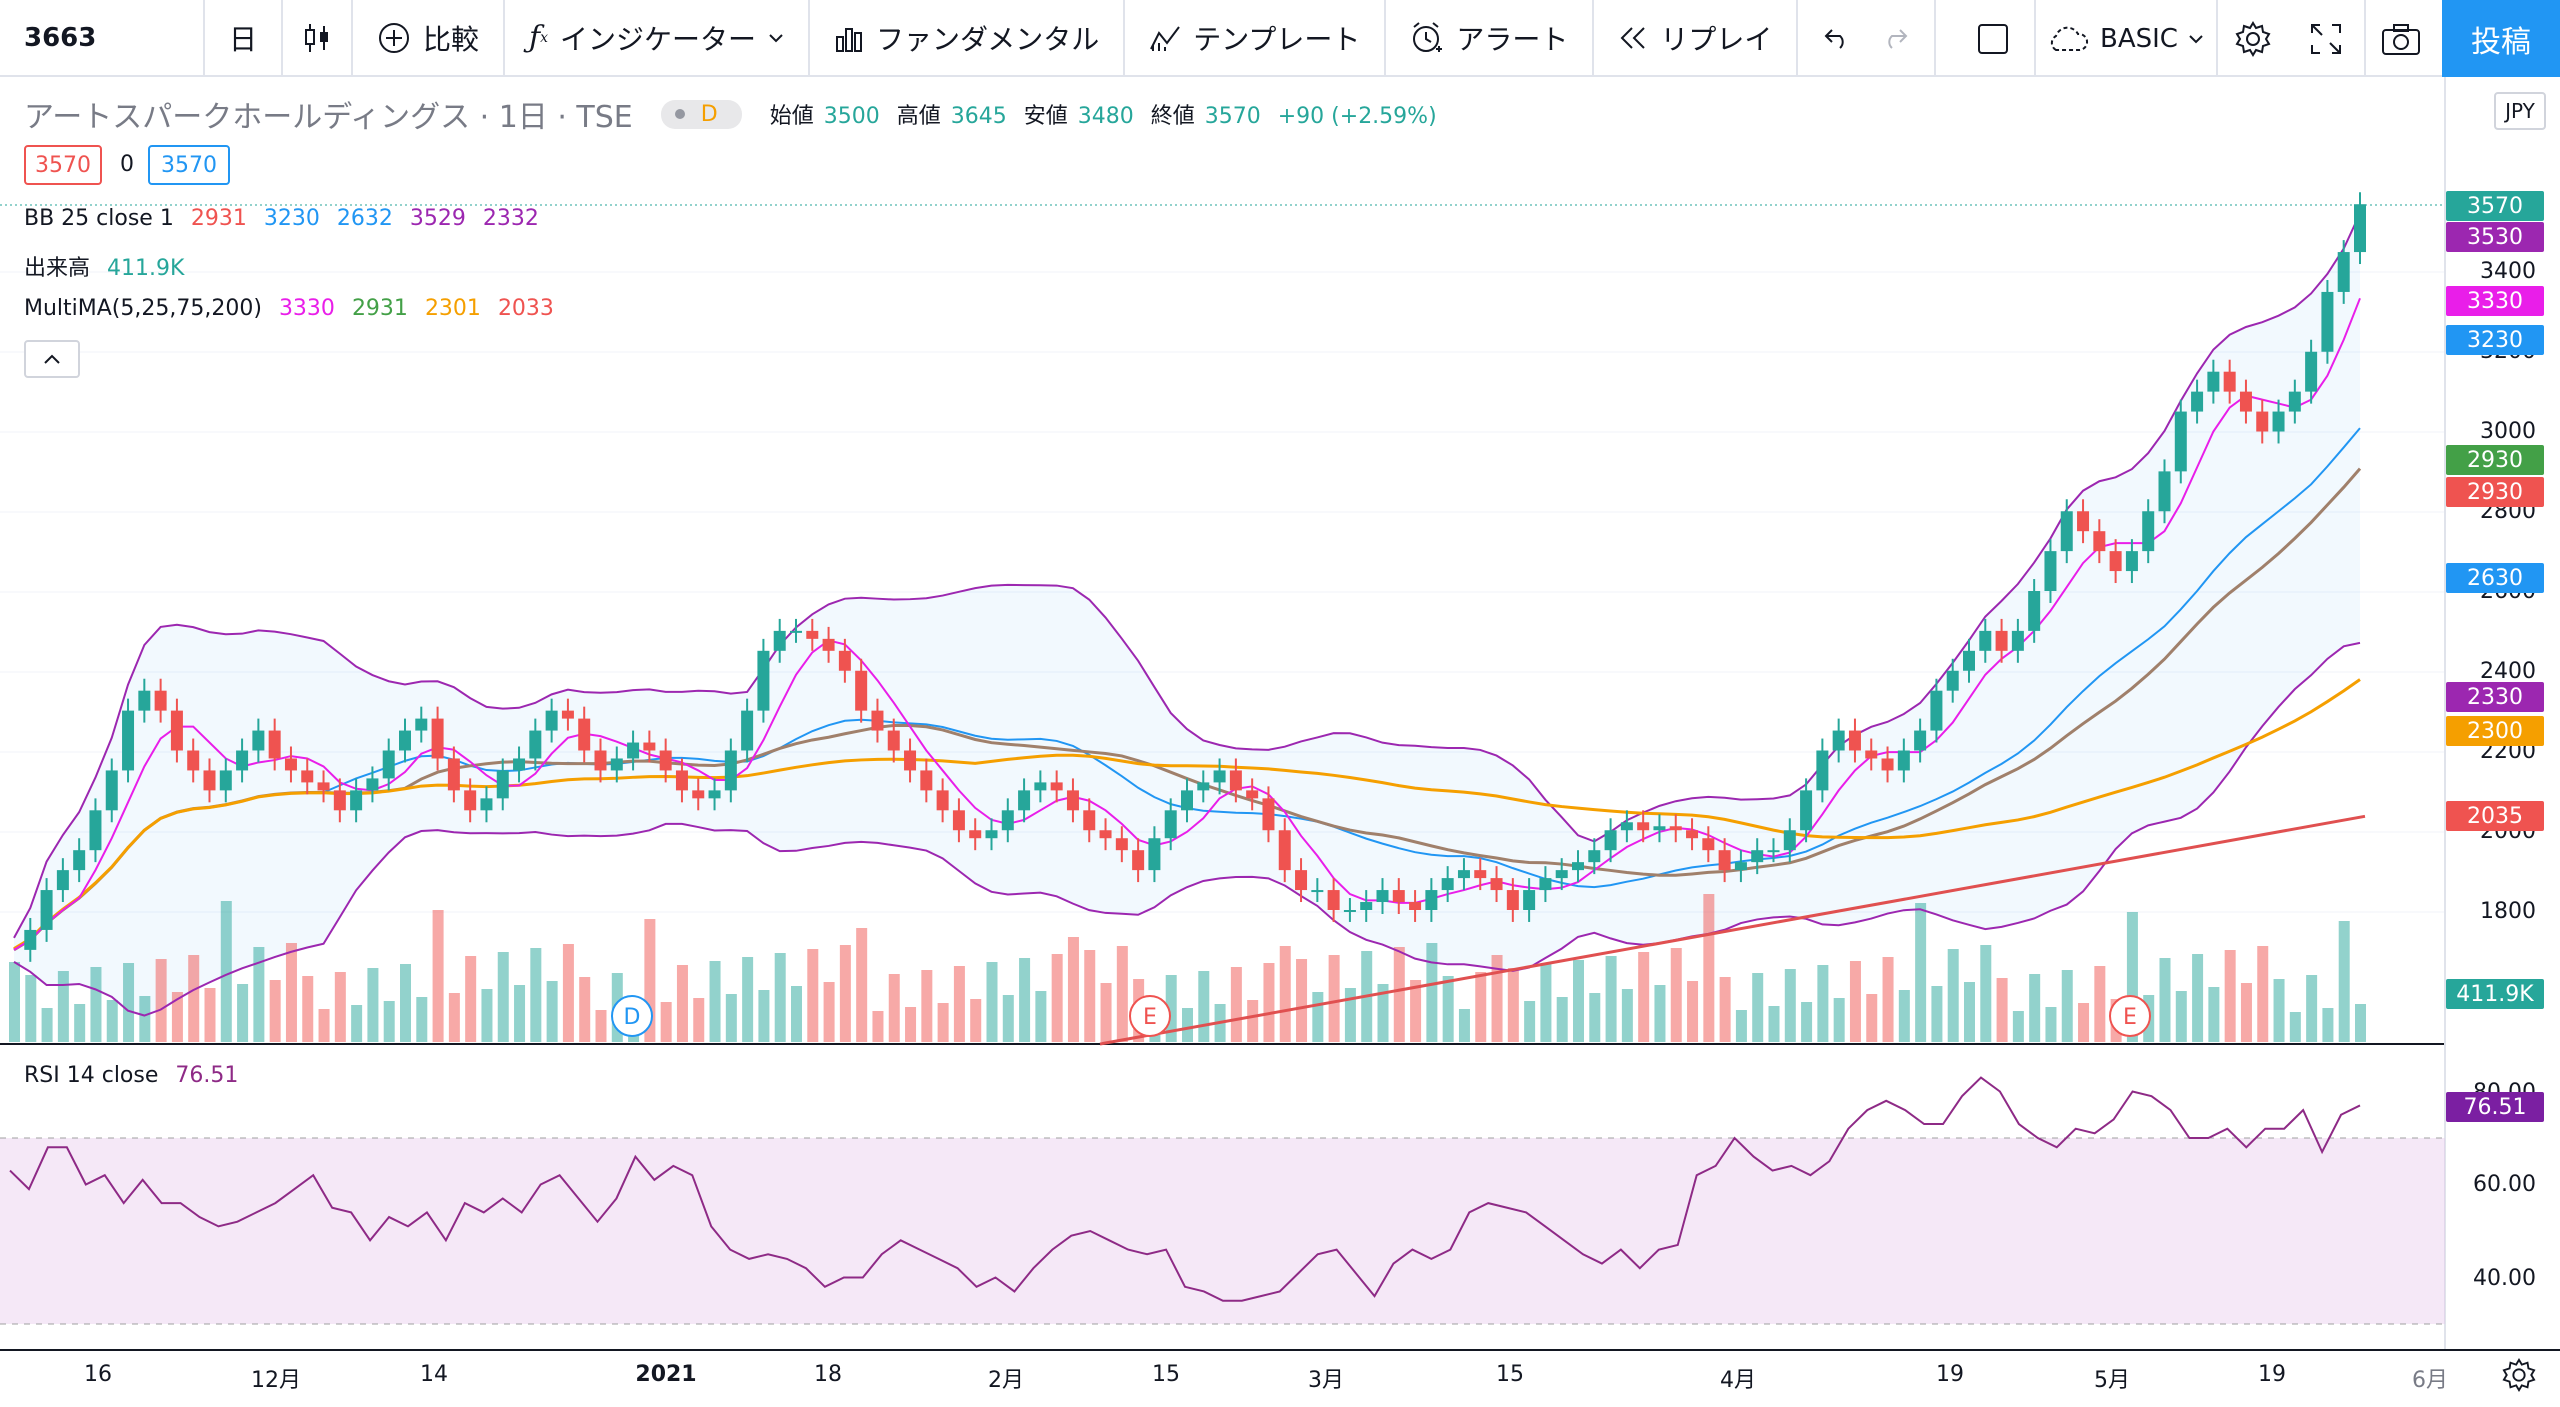 Image resolution: width=2560 pixels, height=1407 pixels. What do you see at coordinates (244, 38) in the screenshot?
I see `interval-button: 日` at bounding box center [244, 38].